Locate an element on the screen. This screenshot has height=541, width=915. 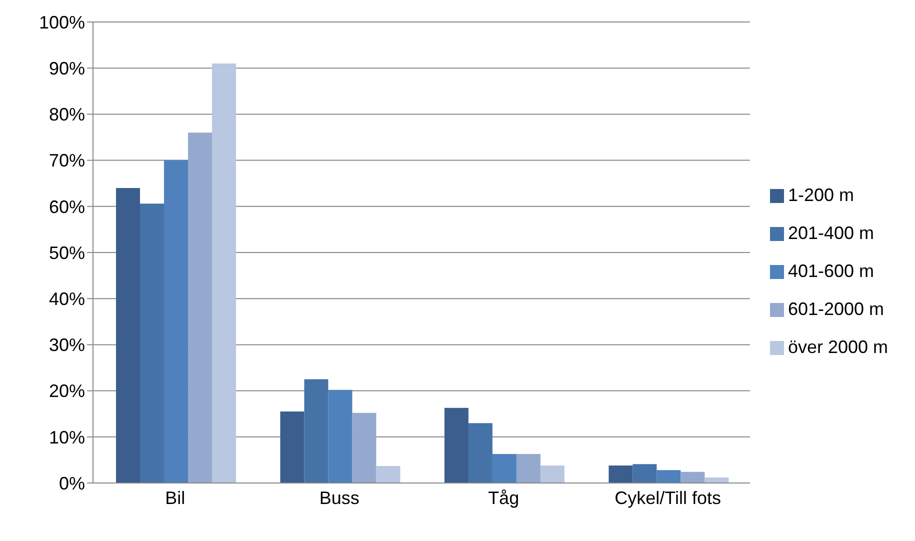
y-tick-label: 80% is located at coordinates (66, 114).